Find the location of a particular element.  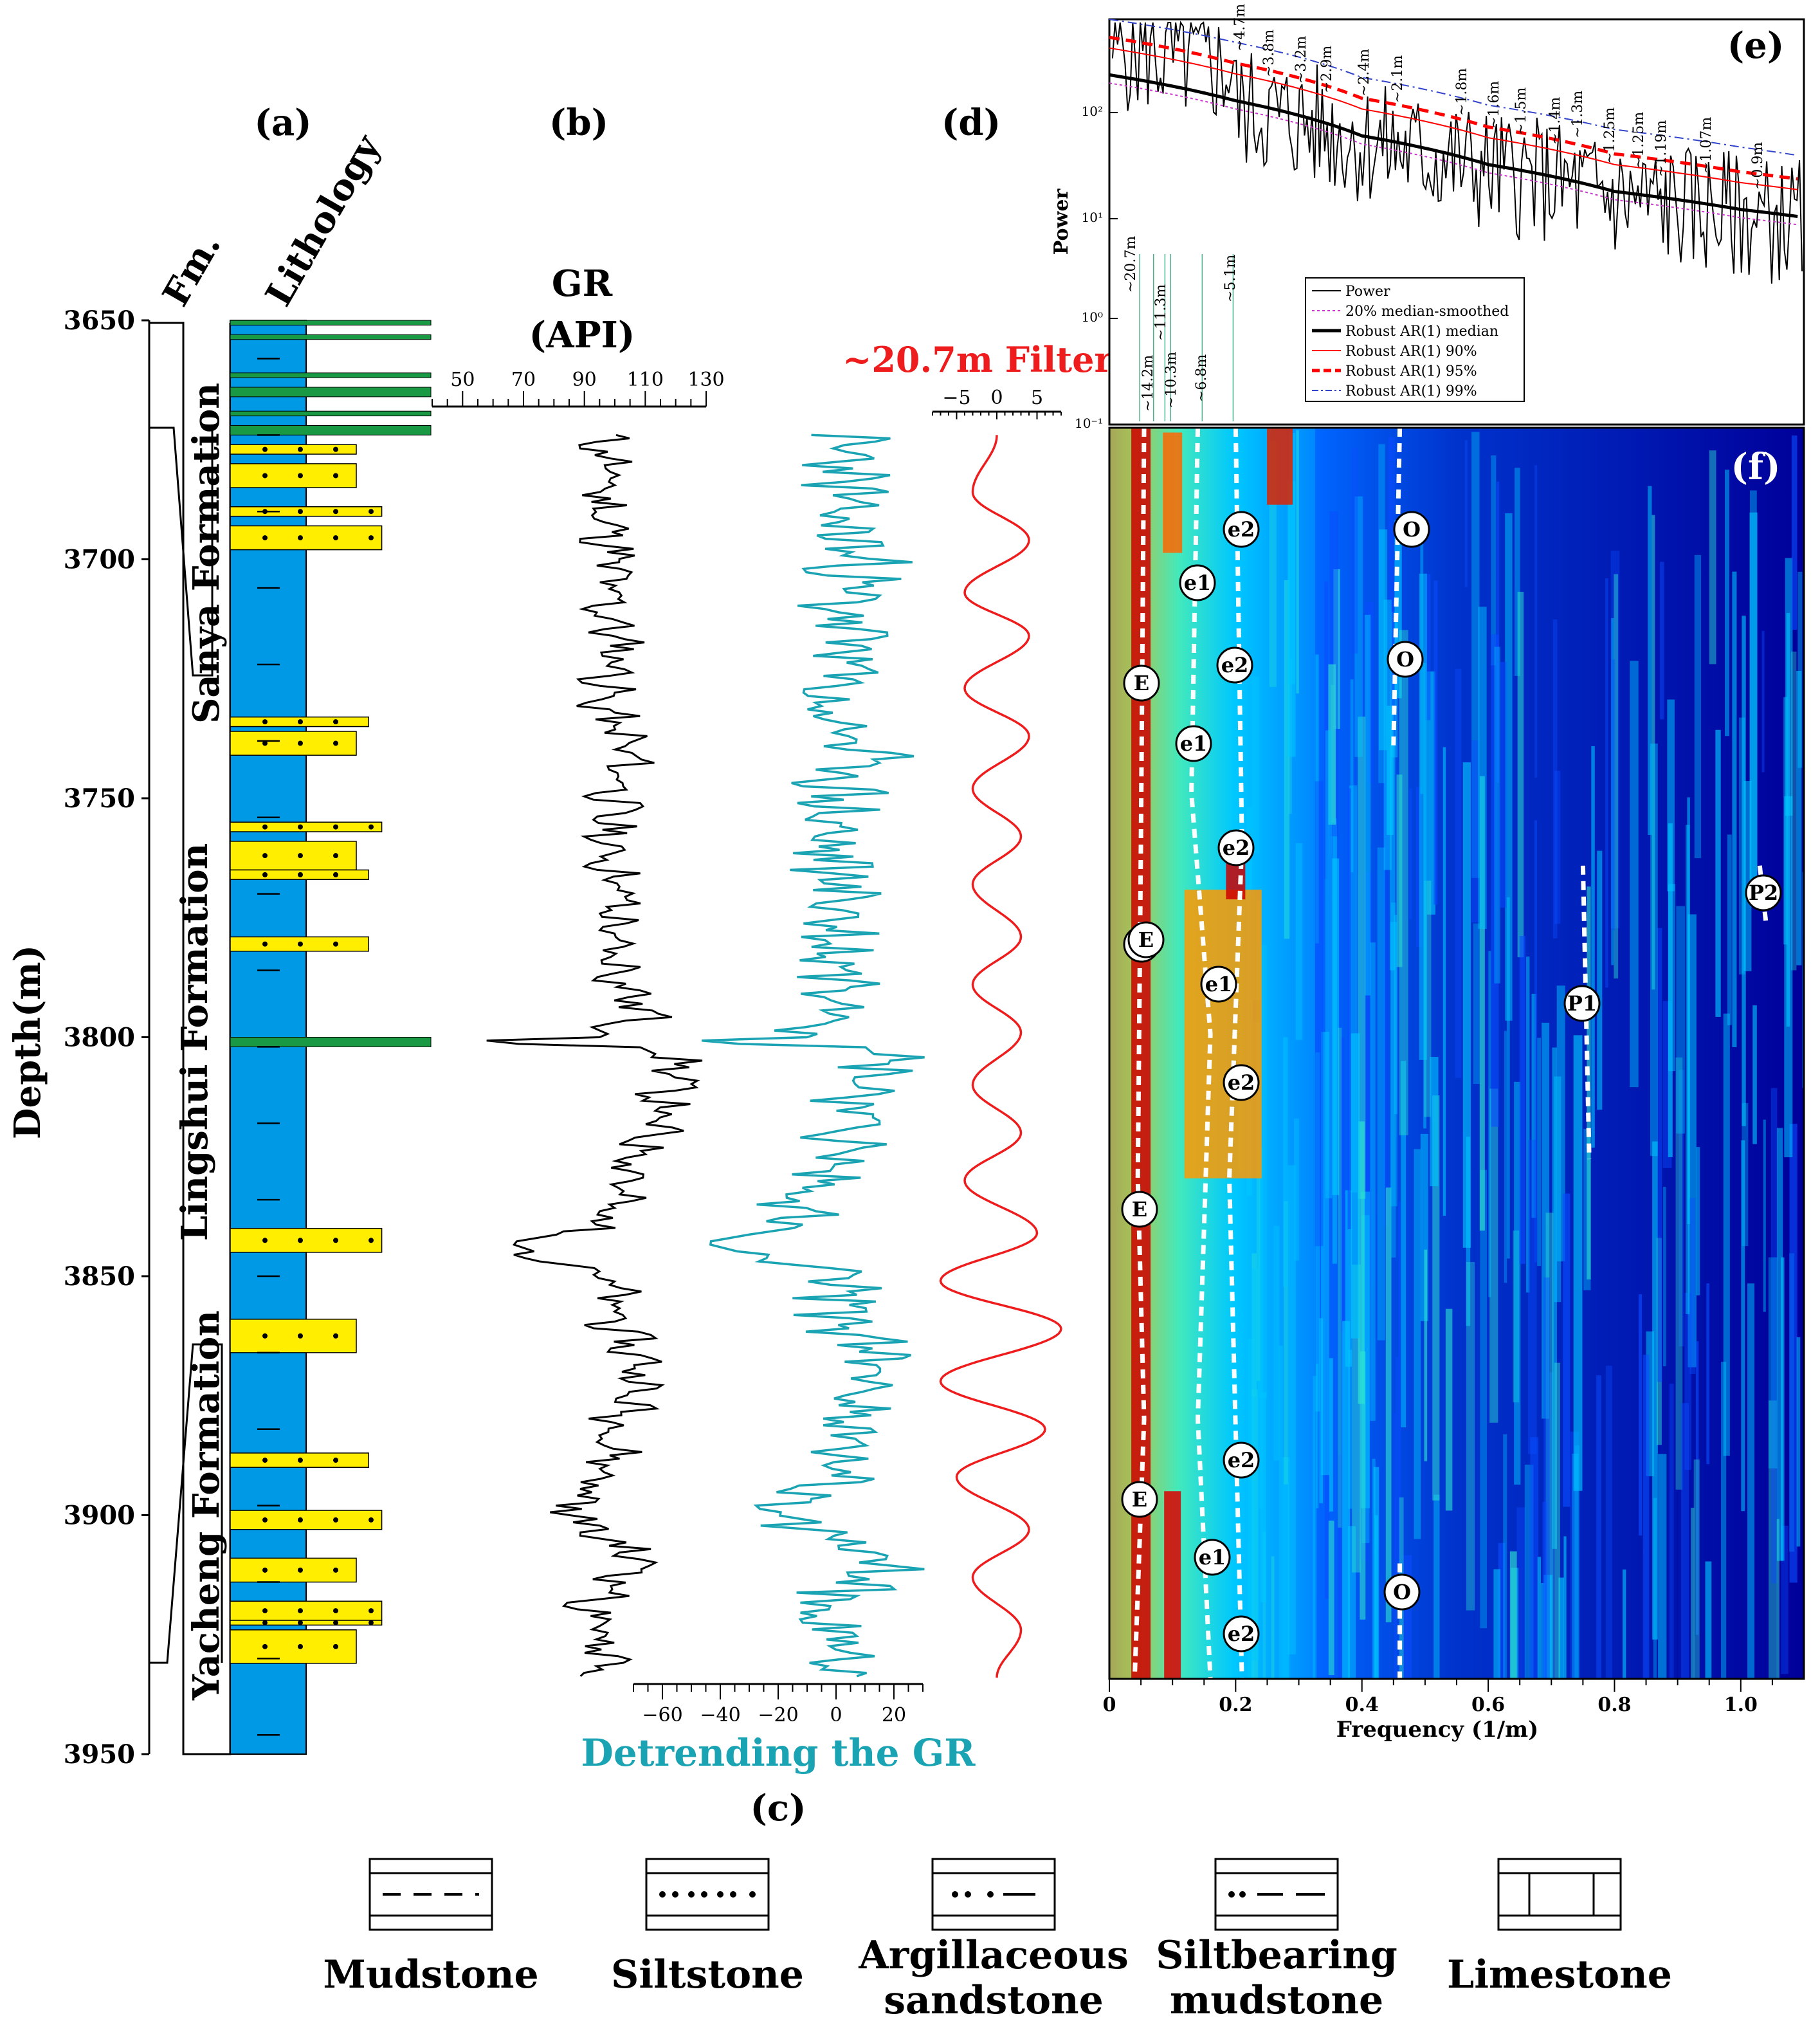

spectrogram-ridge is located at coordinates (1172, 1585).